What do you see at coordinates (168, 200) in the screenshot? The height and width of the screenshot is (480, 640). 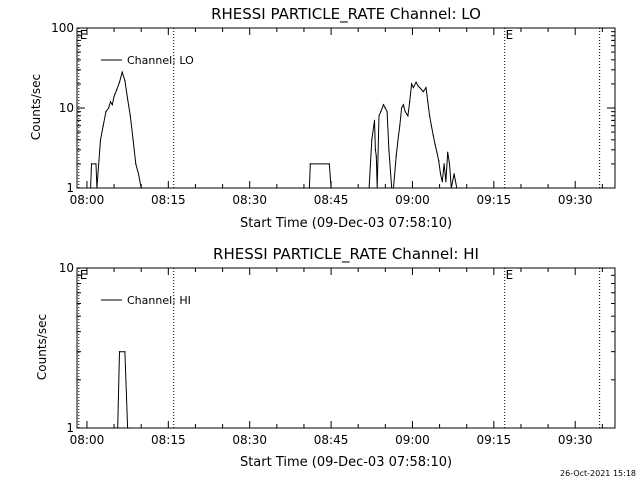 I see `x-tick-label: 08:15` at bounding box center [168, 200].